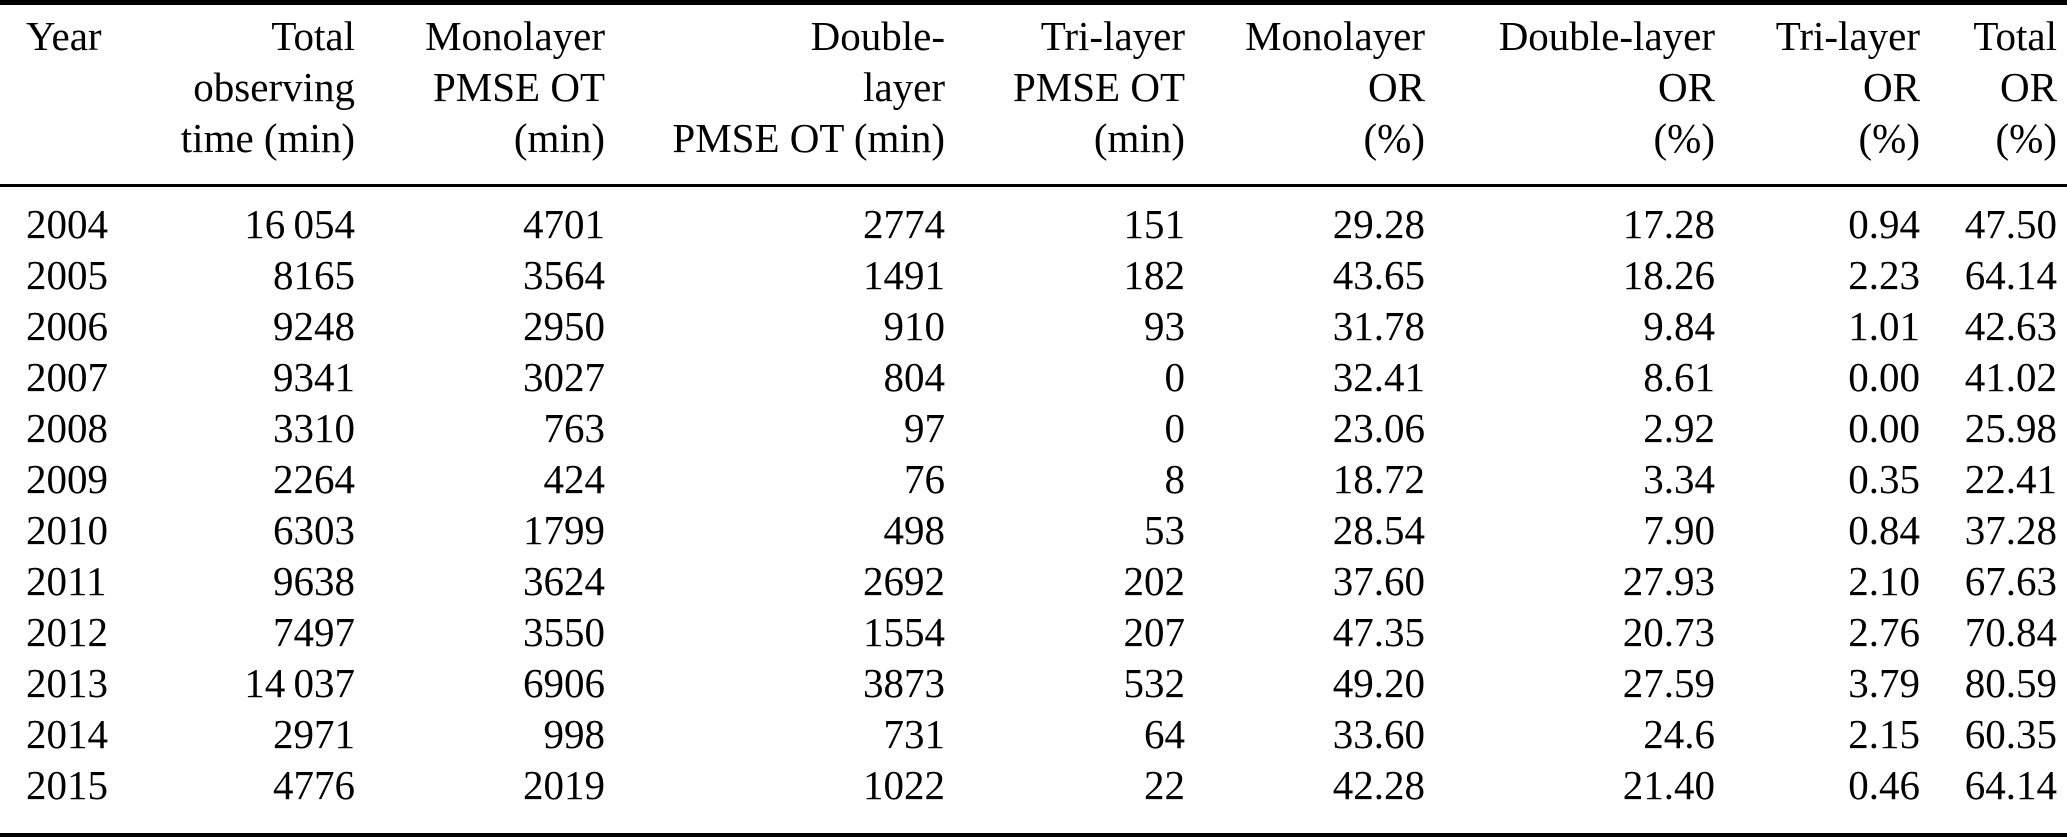 This screenshot has height=837, width=2067. What do you see at coordinates (1033, 632) in the screenshot?
I see `table-row: 2012 7497 3550 1554 207 47.35 20.73 2.76 70.84` at bounding box center [1033, 632].